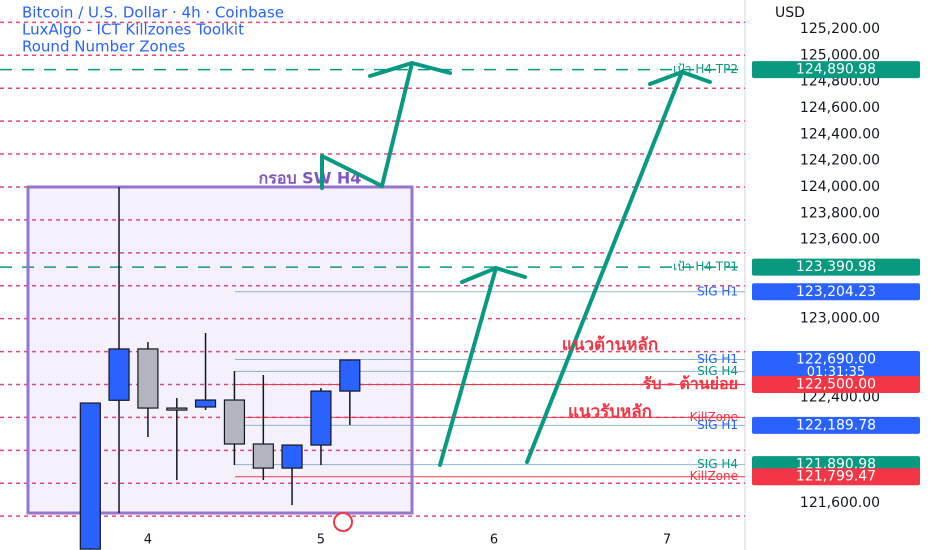  What do you see at coordinates (840, 187) in the screenshot?
I see `y-tick-label: 124,000.00` at bounding box center [840, 187].